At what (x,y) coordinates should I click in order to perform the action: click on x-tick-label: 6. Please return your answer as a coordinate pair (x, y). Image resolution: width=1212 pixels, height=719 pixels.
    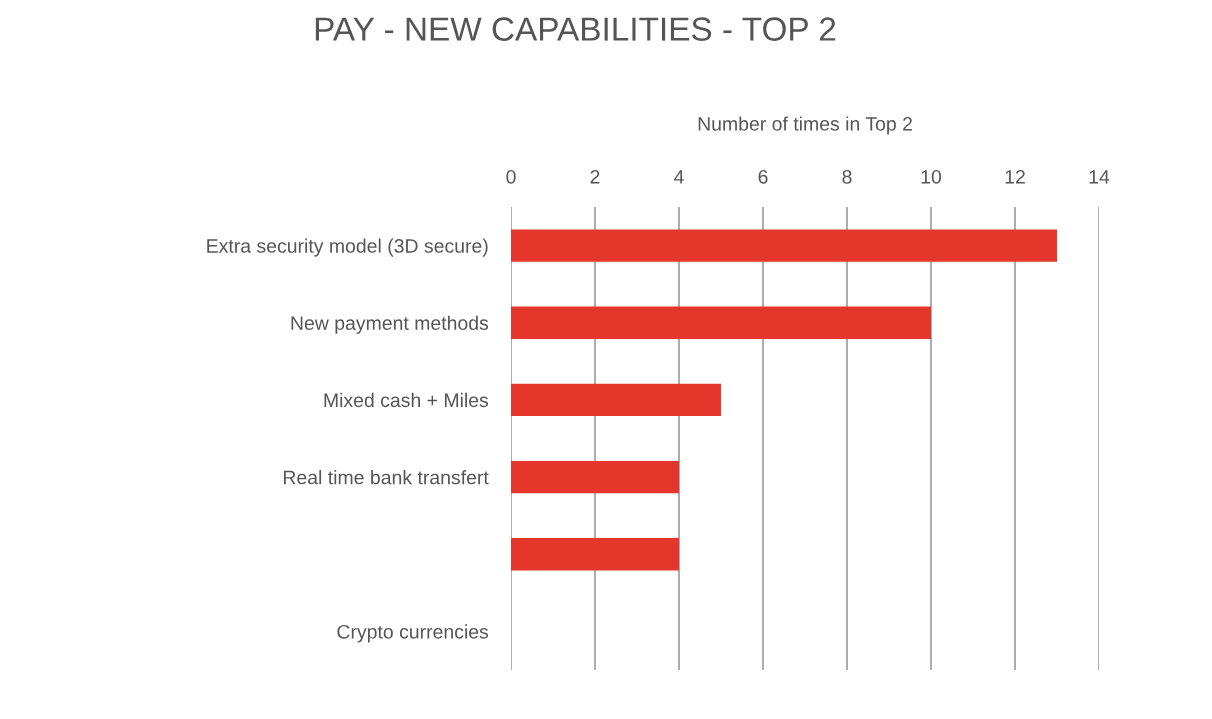
    Looking at the image, I should click on (763, 176).